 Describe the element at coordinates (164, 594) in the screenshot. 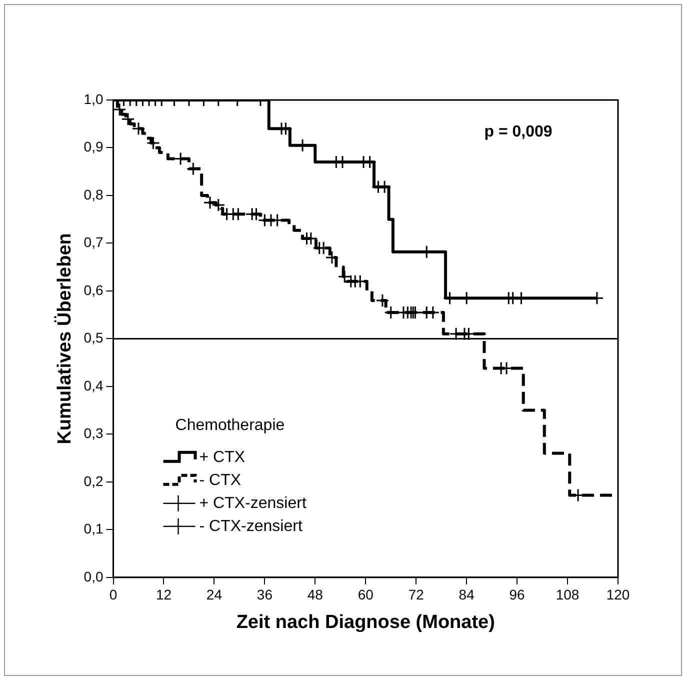

I see `x-tick-label: 12` at that location.